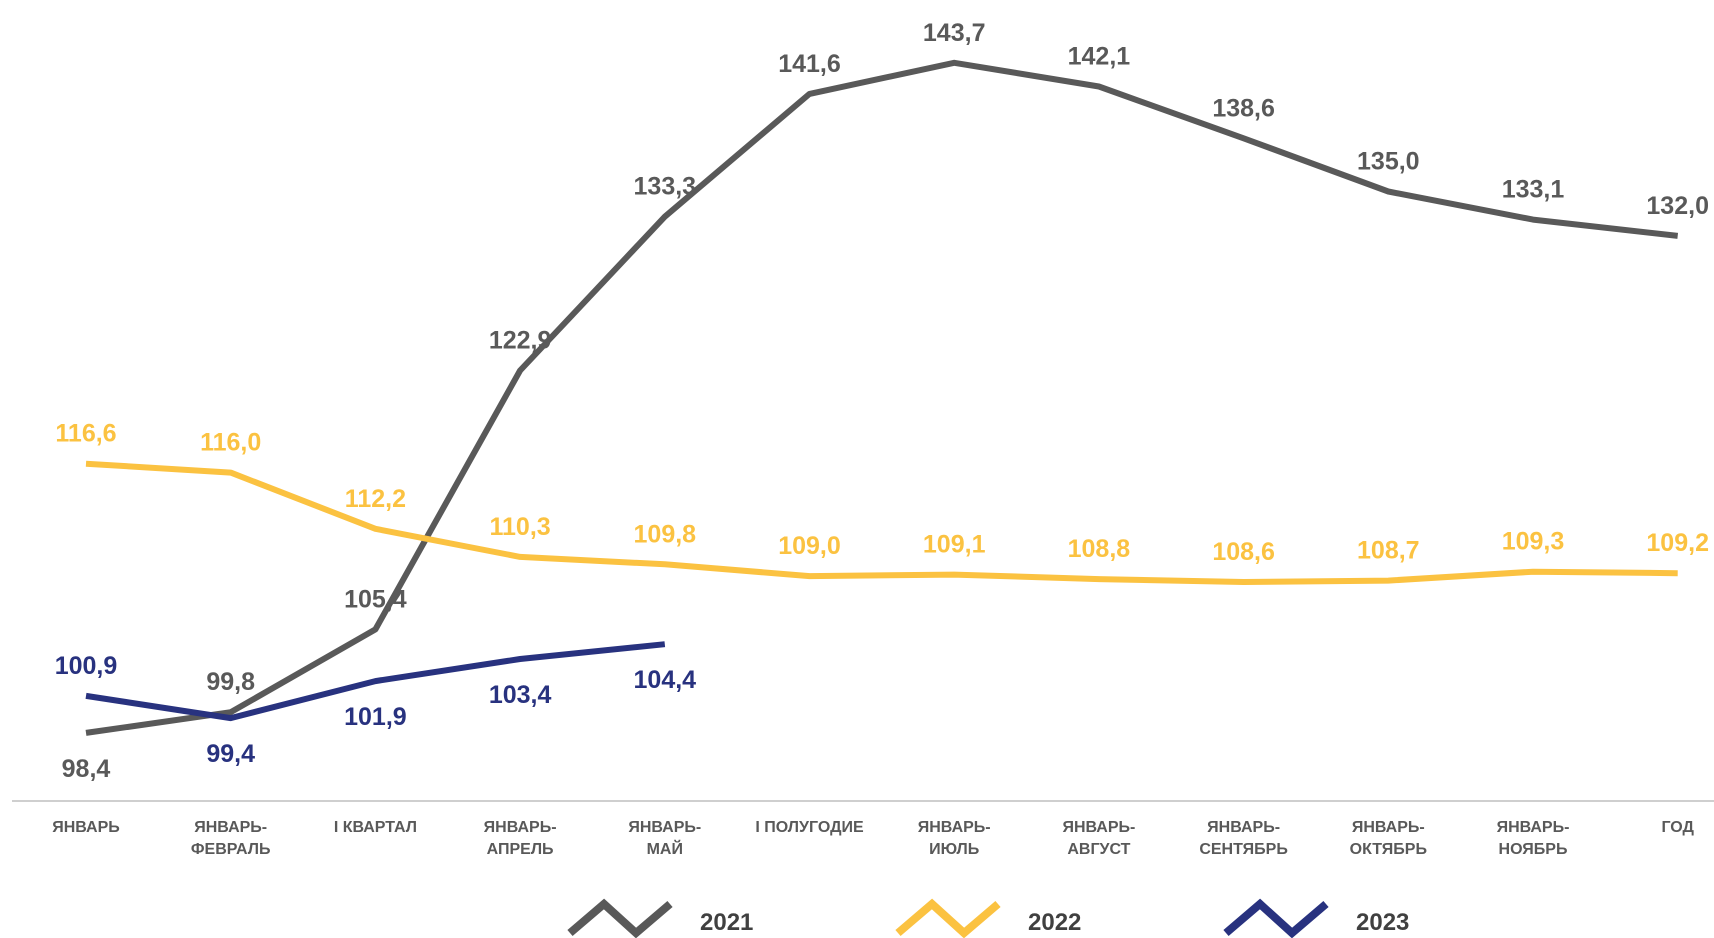 Image resolution: width=1714 pixels, height=938 pixels. I want to click on data-label-2022-0: 116,6, so click(85, 434).